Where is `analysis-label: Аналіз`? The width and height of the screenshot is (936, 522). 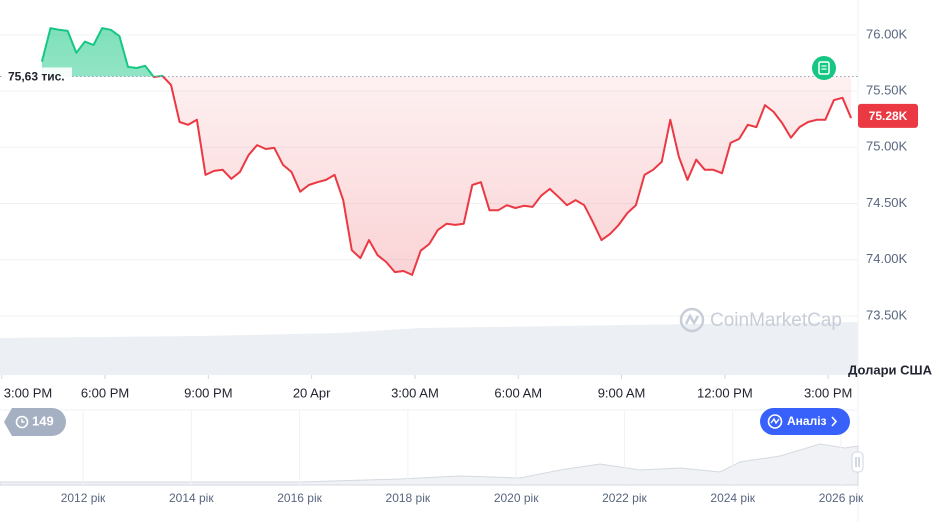
analysis-label: Аналіз is located at coordinates (807, 421).